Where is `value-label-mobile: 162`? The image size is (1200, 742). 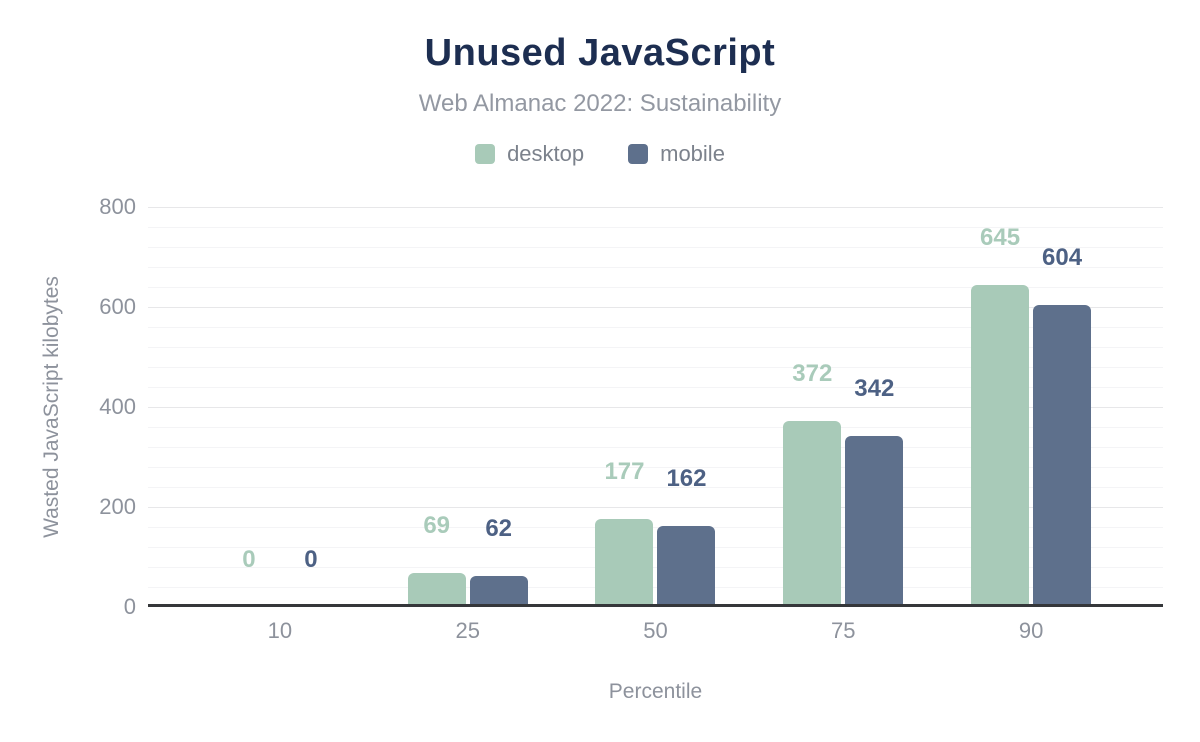
value-label-mobile: 162 is located at coordinates (686, 478).